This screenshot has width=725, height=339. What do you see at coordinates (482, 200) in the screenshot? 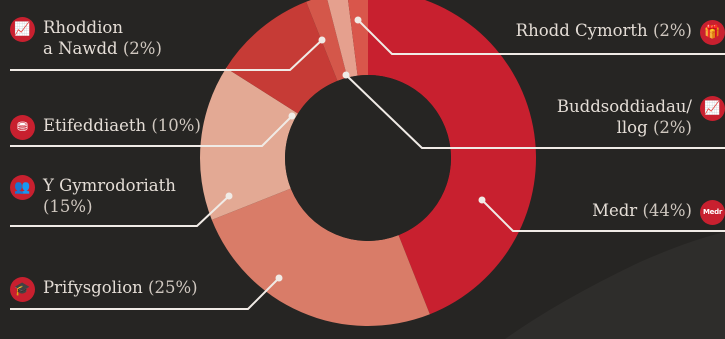
I see `leader-dot-medr` at bounding box center [482, 200].